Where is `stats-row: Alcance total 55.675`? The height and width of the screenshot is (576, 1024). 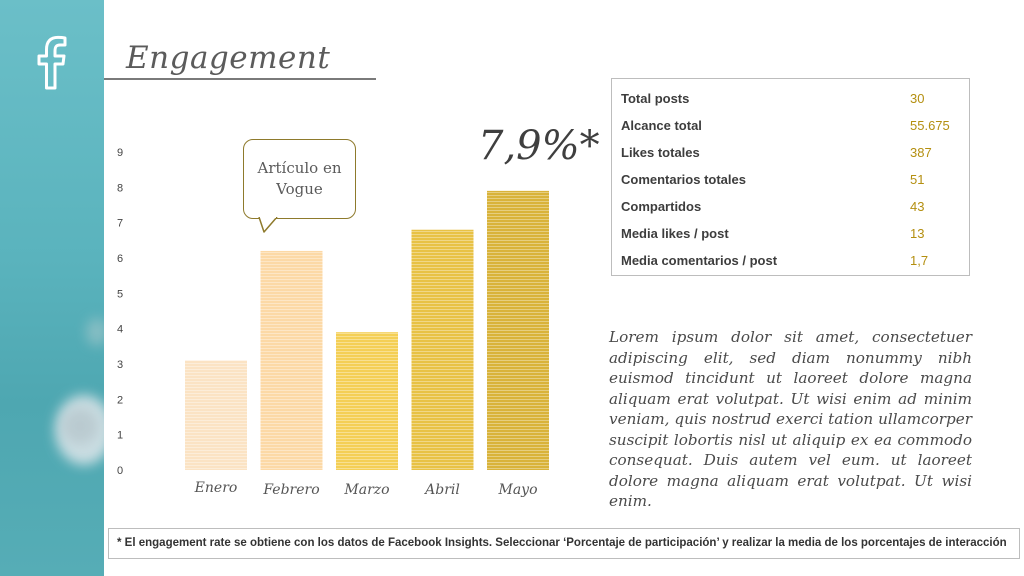
stats-row: Alcance total 55.675 is located at coordinates (790, 125).